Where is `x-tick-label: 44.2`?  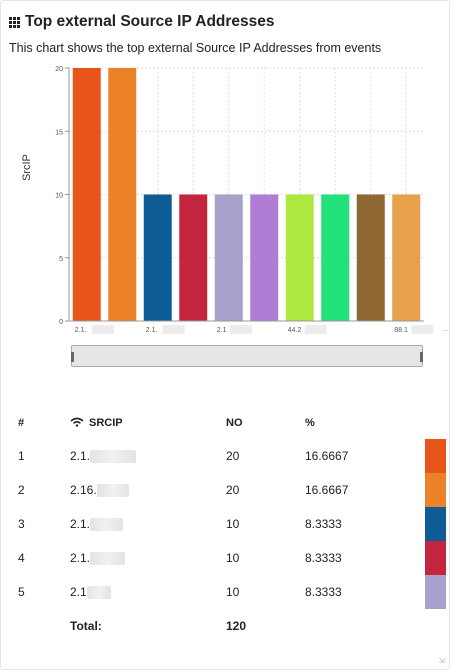 x-tick-label: 44.2 is located at coordinates (295, 330).